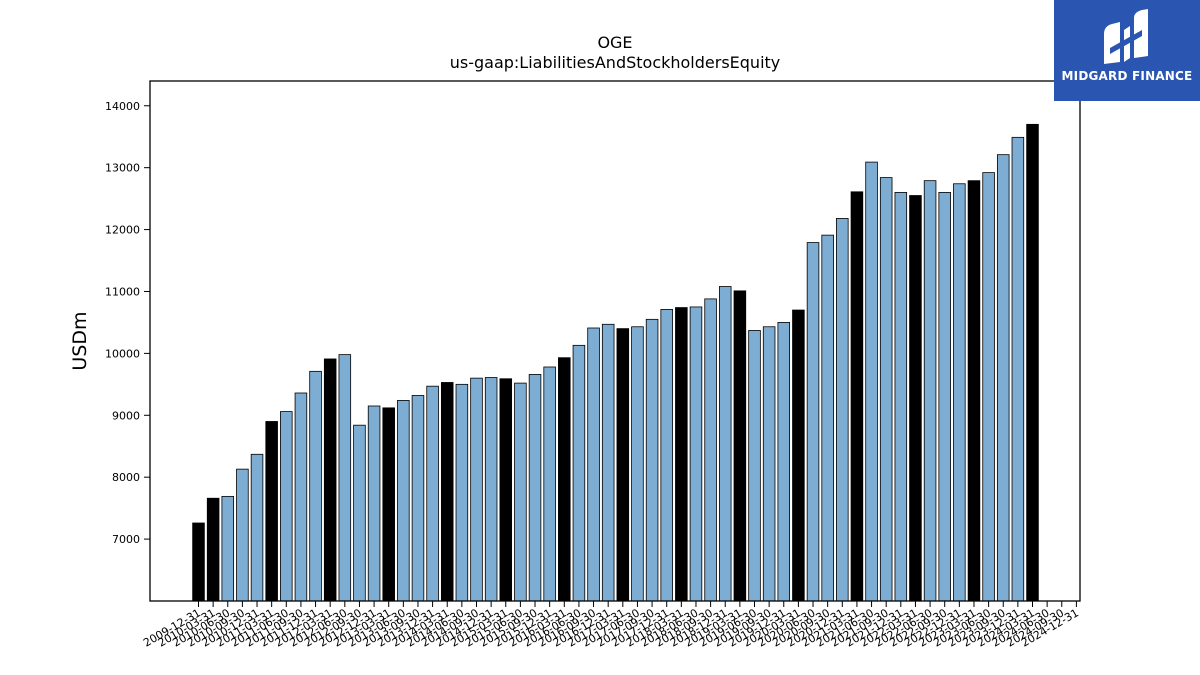 The height and width of the screenshot is (675, 1200). What do you see at coordinates (80, 340) in the screenshot?
I see `y-axis-label: USDm` at bounding box center [80, 340].